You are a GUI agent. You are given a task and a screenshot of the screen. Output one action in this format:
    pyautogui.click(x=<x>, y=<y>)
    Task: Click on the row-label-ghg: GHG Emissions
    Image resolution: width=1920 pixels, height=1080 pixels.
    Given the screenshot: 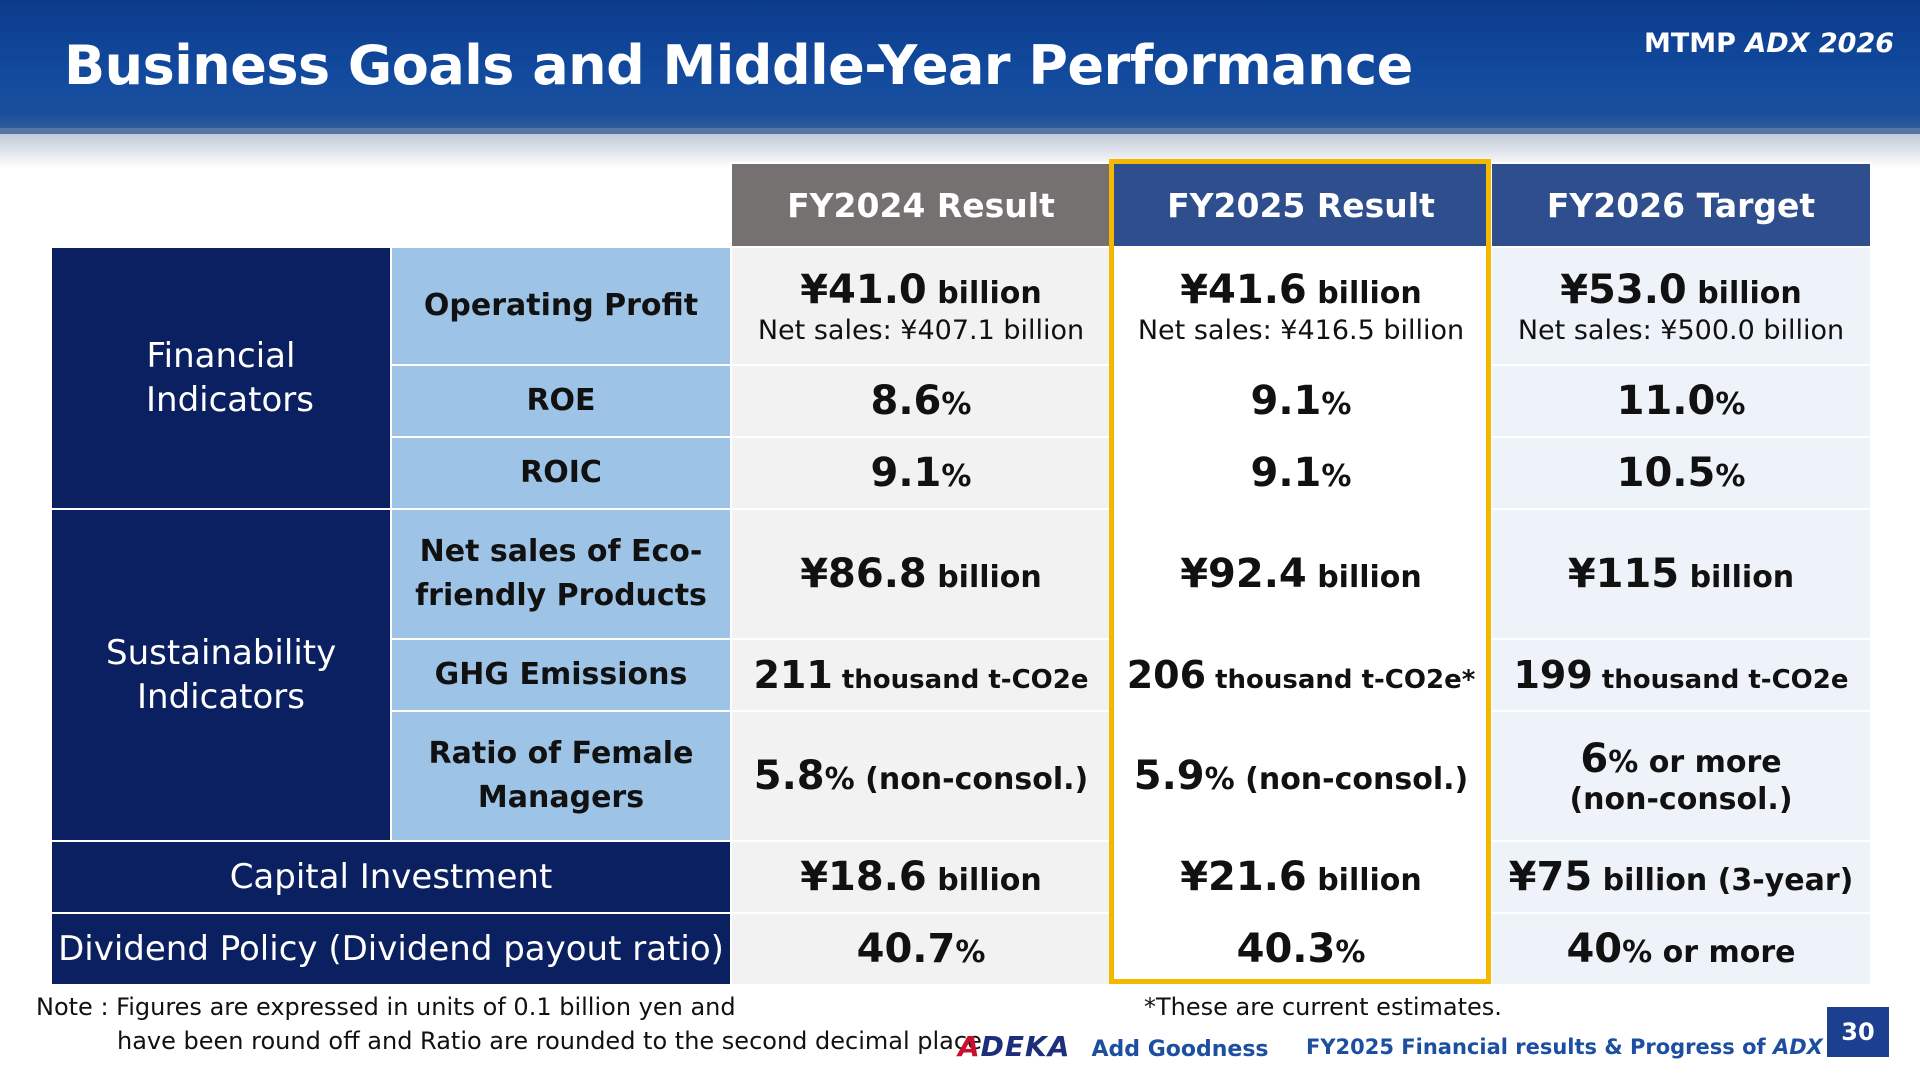 What is the action you would take?
    pyautogui.click(x=561, y=675)
    